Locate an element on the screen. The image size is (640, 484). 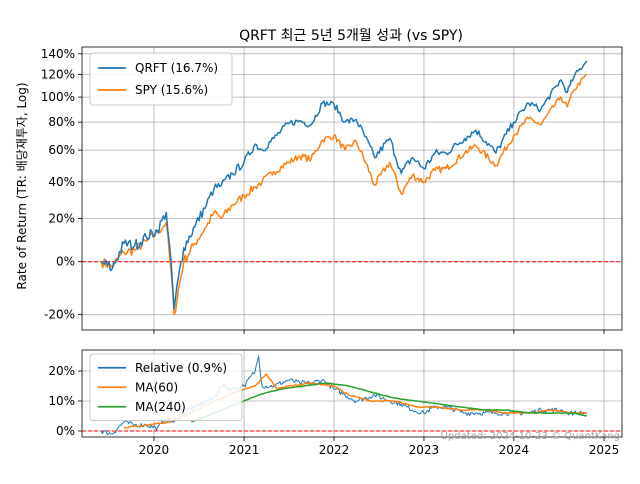
x-tick-label: 2022 is located at coordinates (334, 450).